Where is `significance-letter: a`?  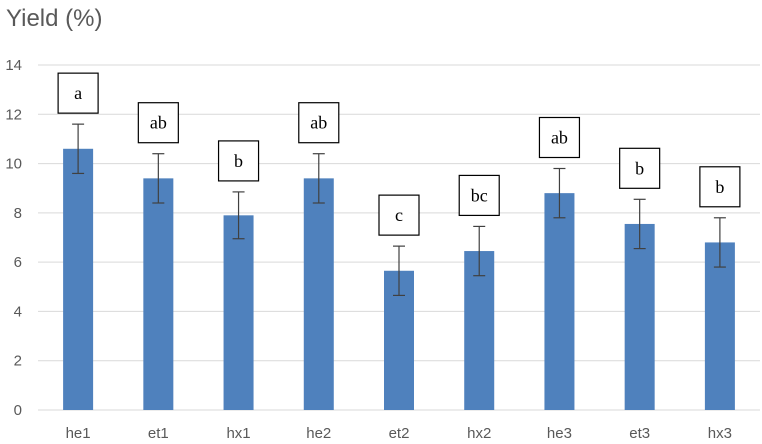
significance-letter: a is located at coordinates (78, 93).